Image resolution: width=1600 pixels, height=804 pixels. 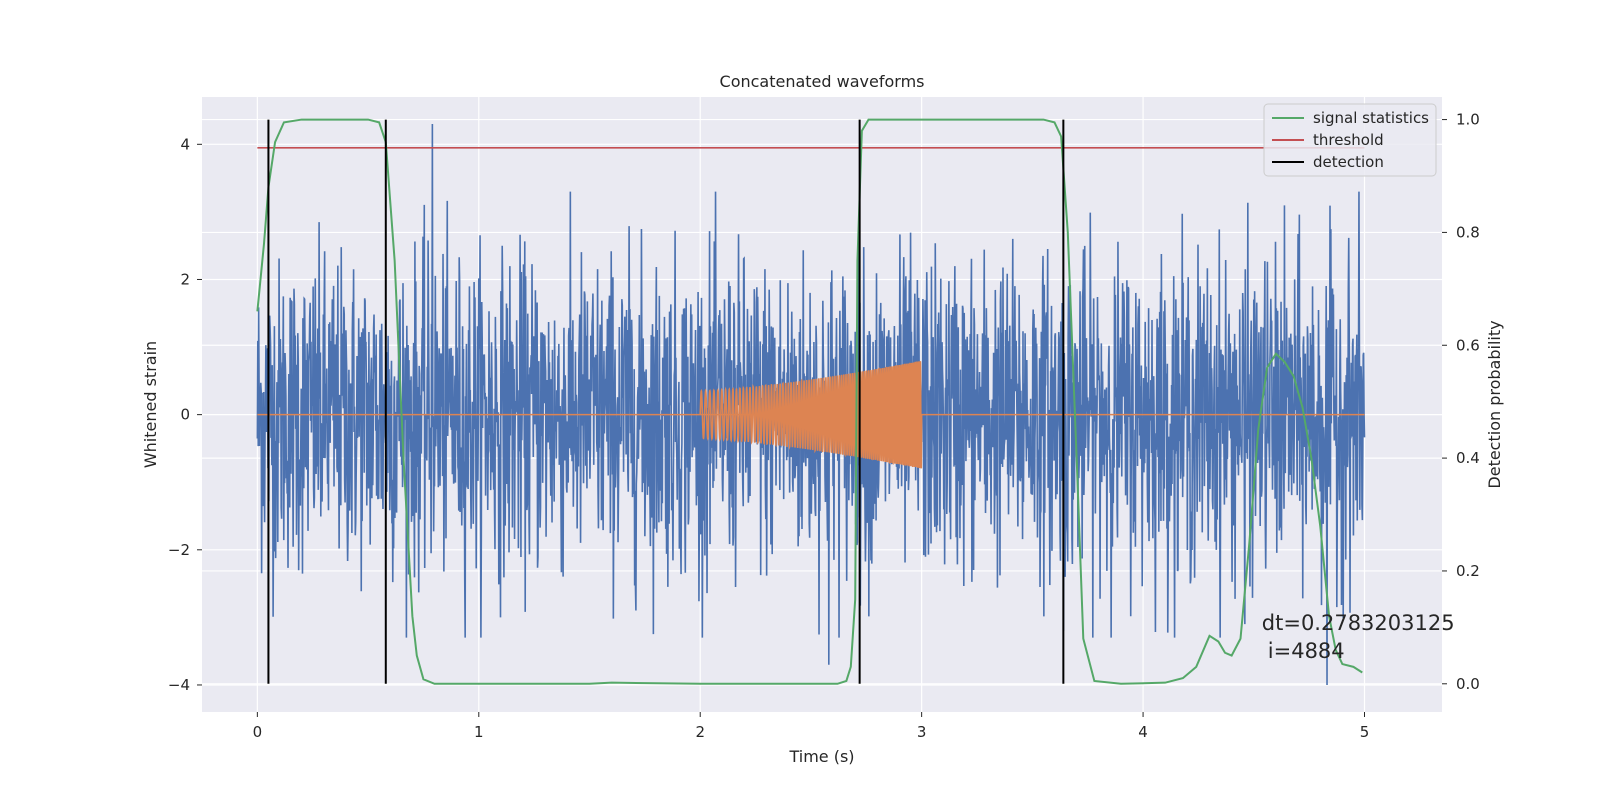 What do you see at coordinates (179, 550) in the screenshot?
I see `y-tick-label: −2` at bounding box center [179, 550].